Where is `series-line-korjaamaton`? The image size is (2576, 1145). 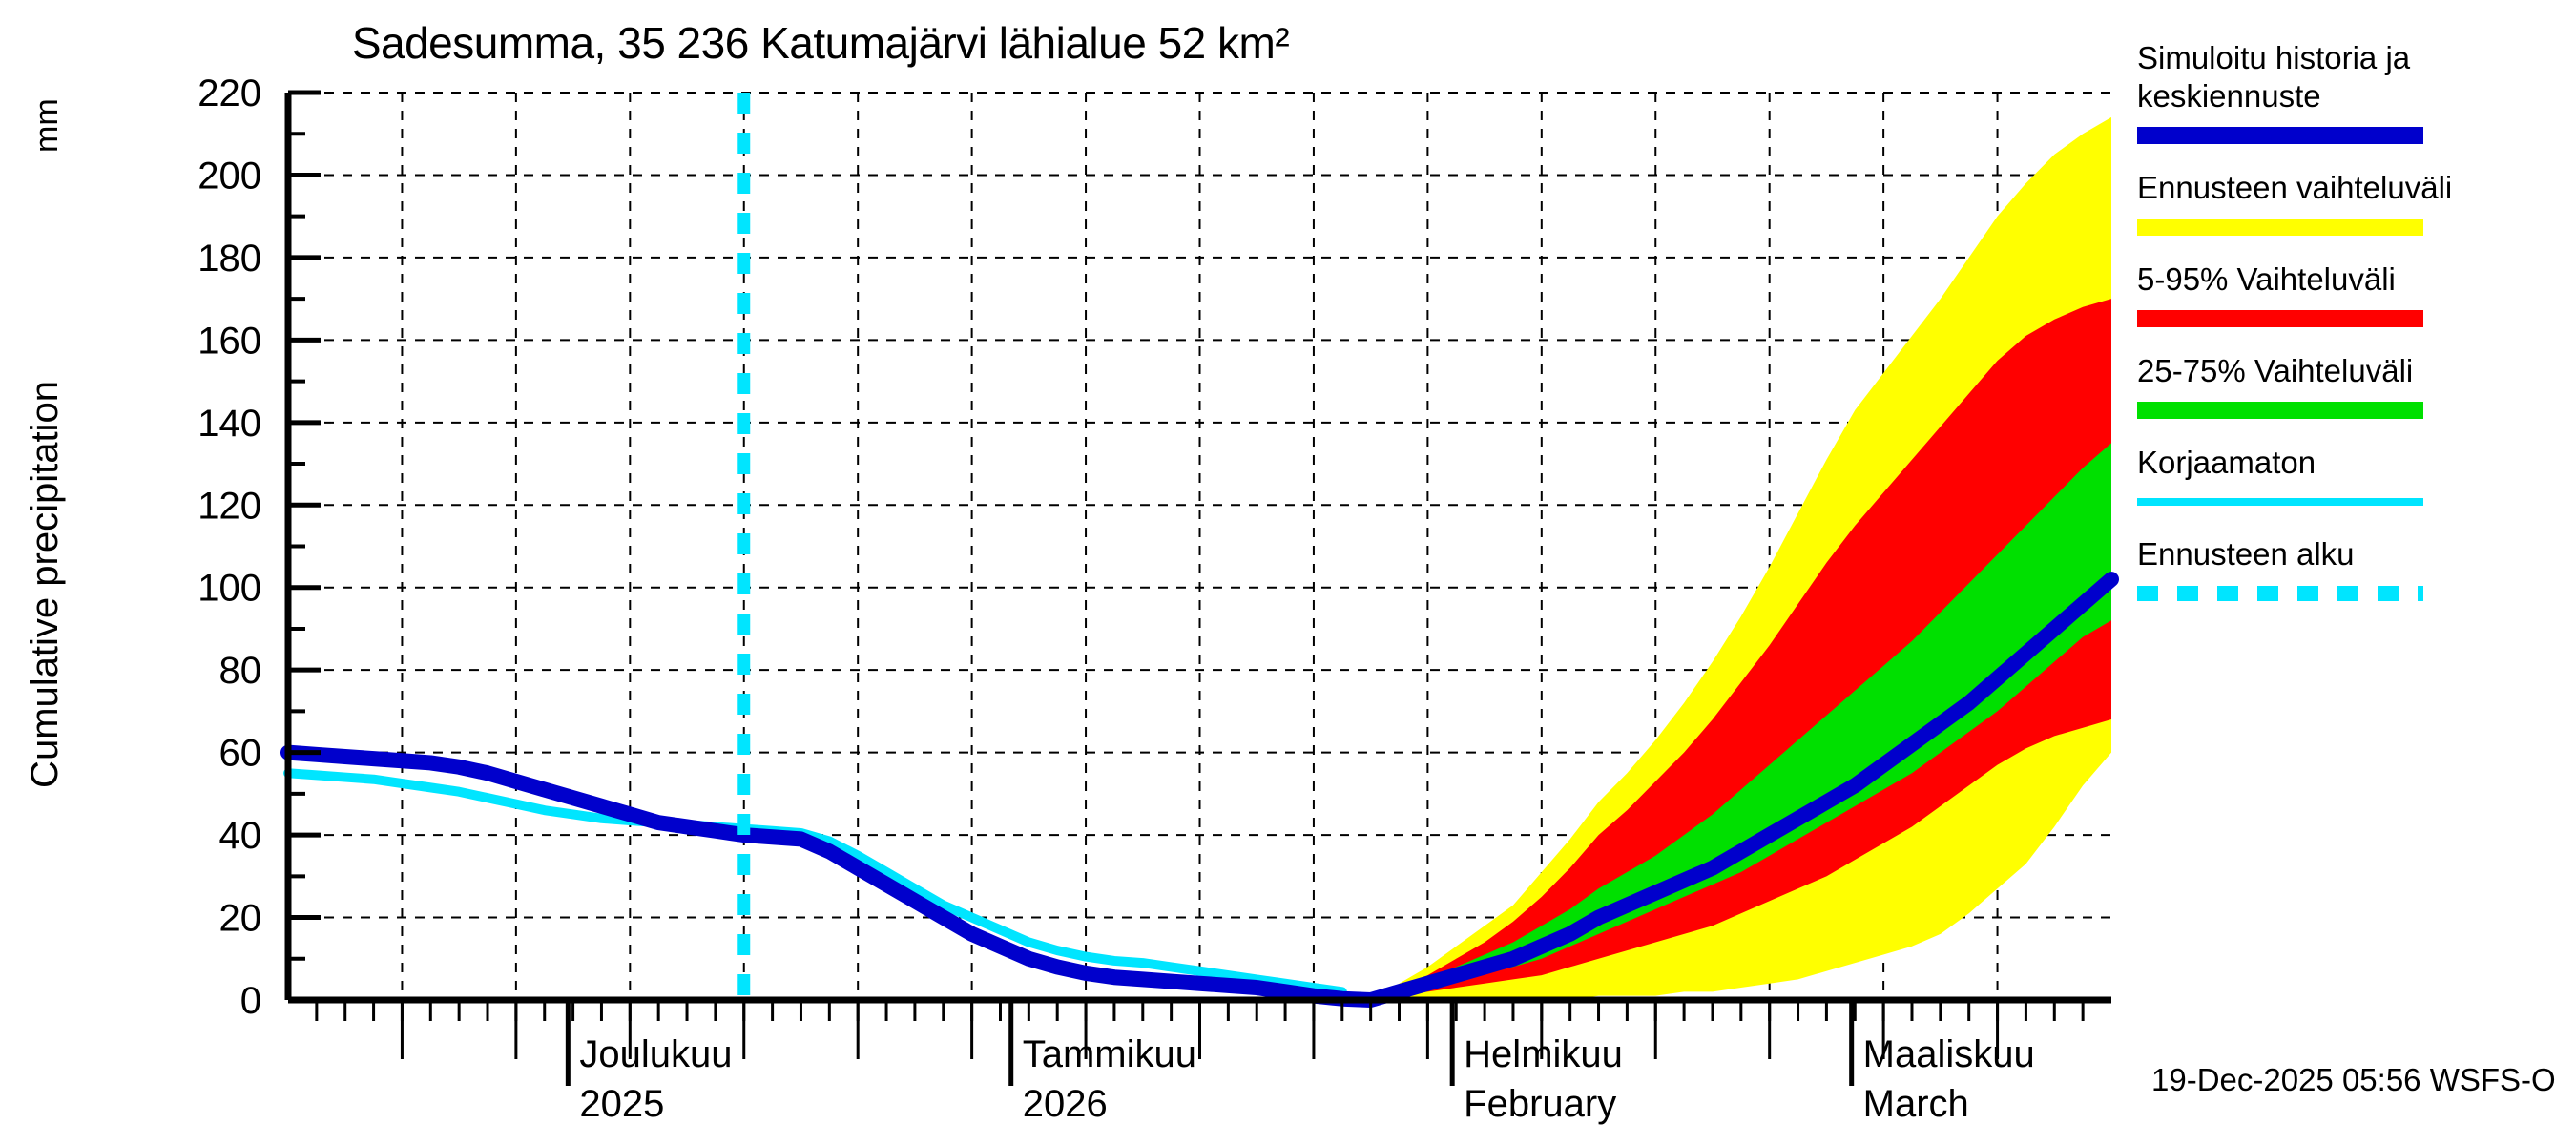
series-line-korjaamaton is located at coordinates (815, 883).